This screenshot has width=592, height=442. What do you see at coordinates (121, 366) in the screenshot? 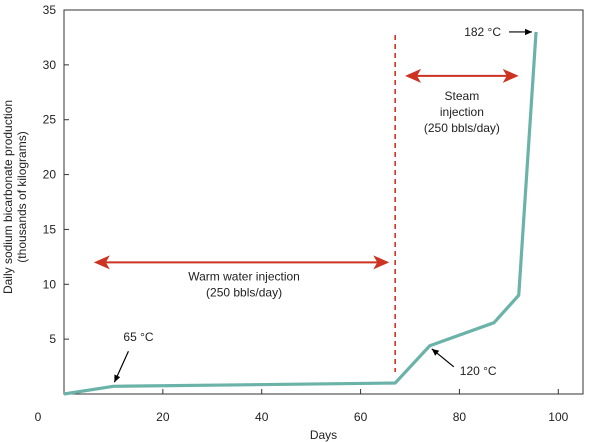
I see `temp-65-arrow` at bounding box center [121, 366].